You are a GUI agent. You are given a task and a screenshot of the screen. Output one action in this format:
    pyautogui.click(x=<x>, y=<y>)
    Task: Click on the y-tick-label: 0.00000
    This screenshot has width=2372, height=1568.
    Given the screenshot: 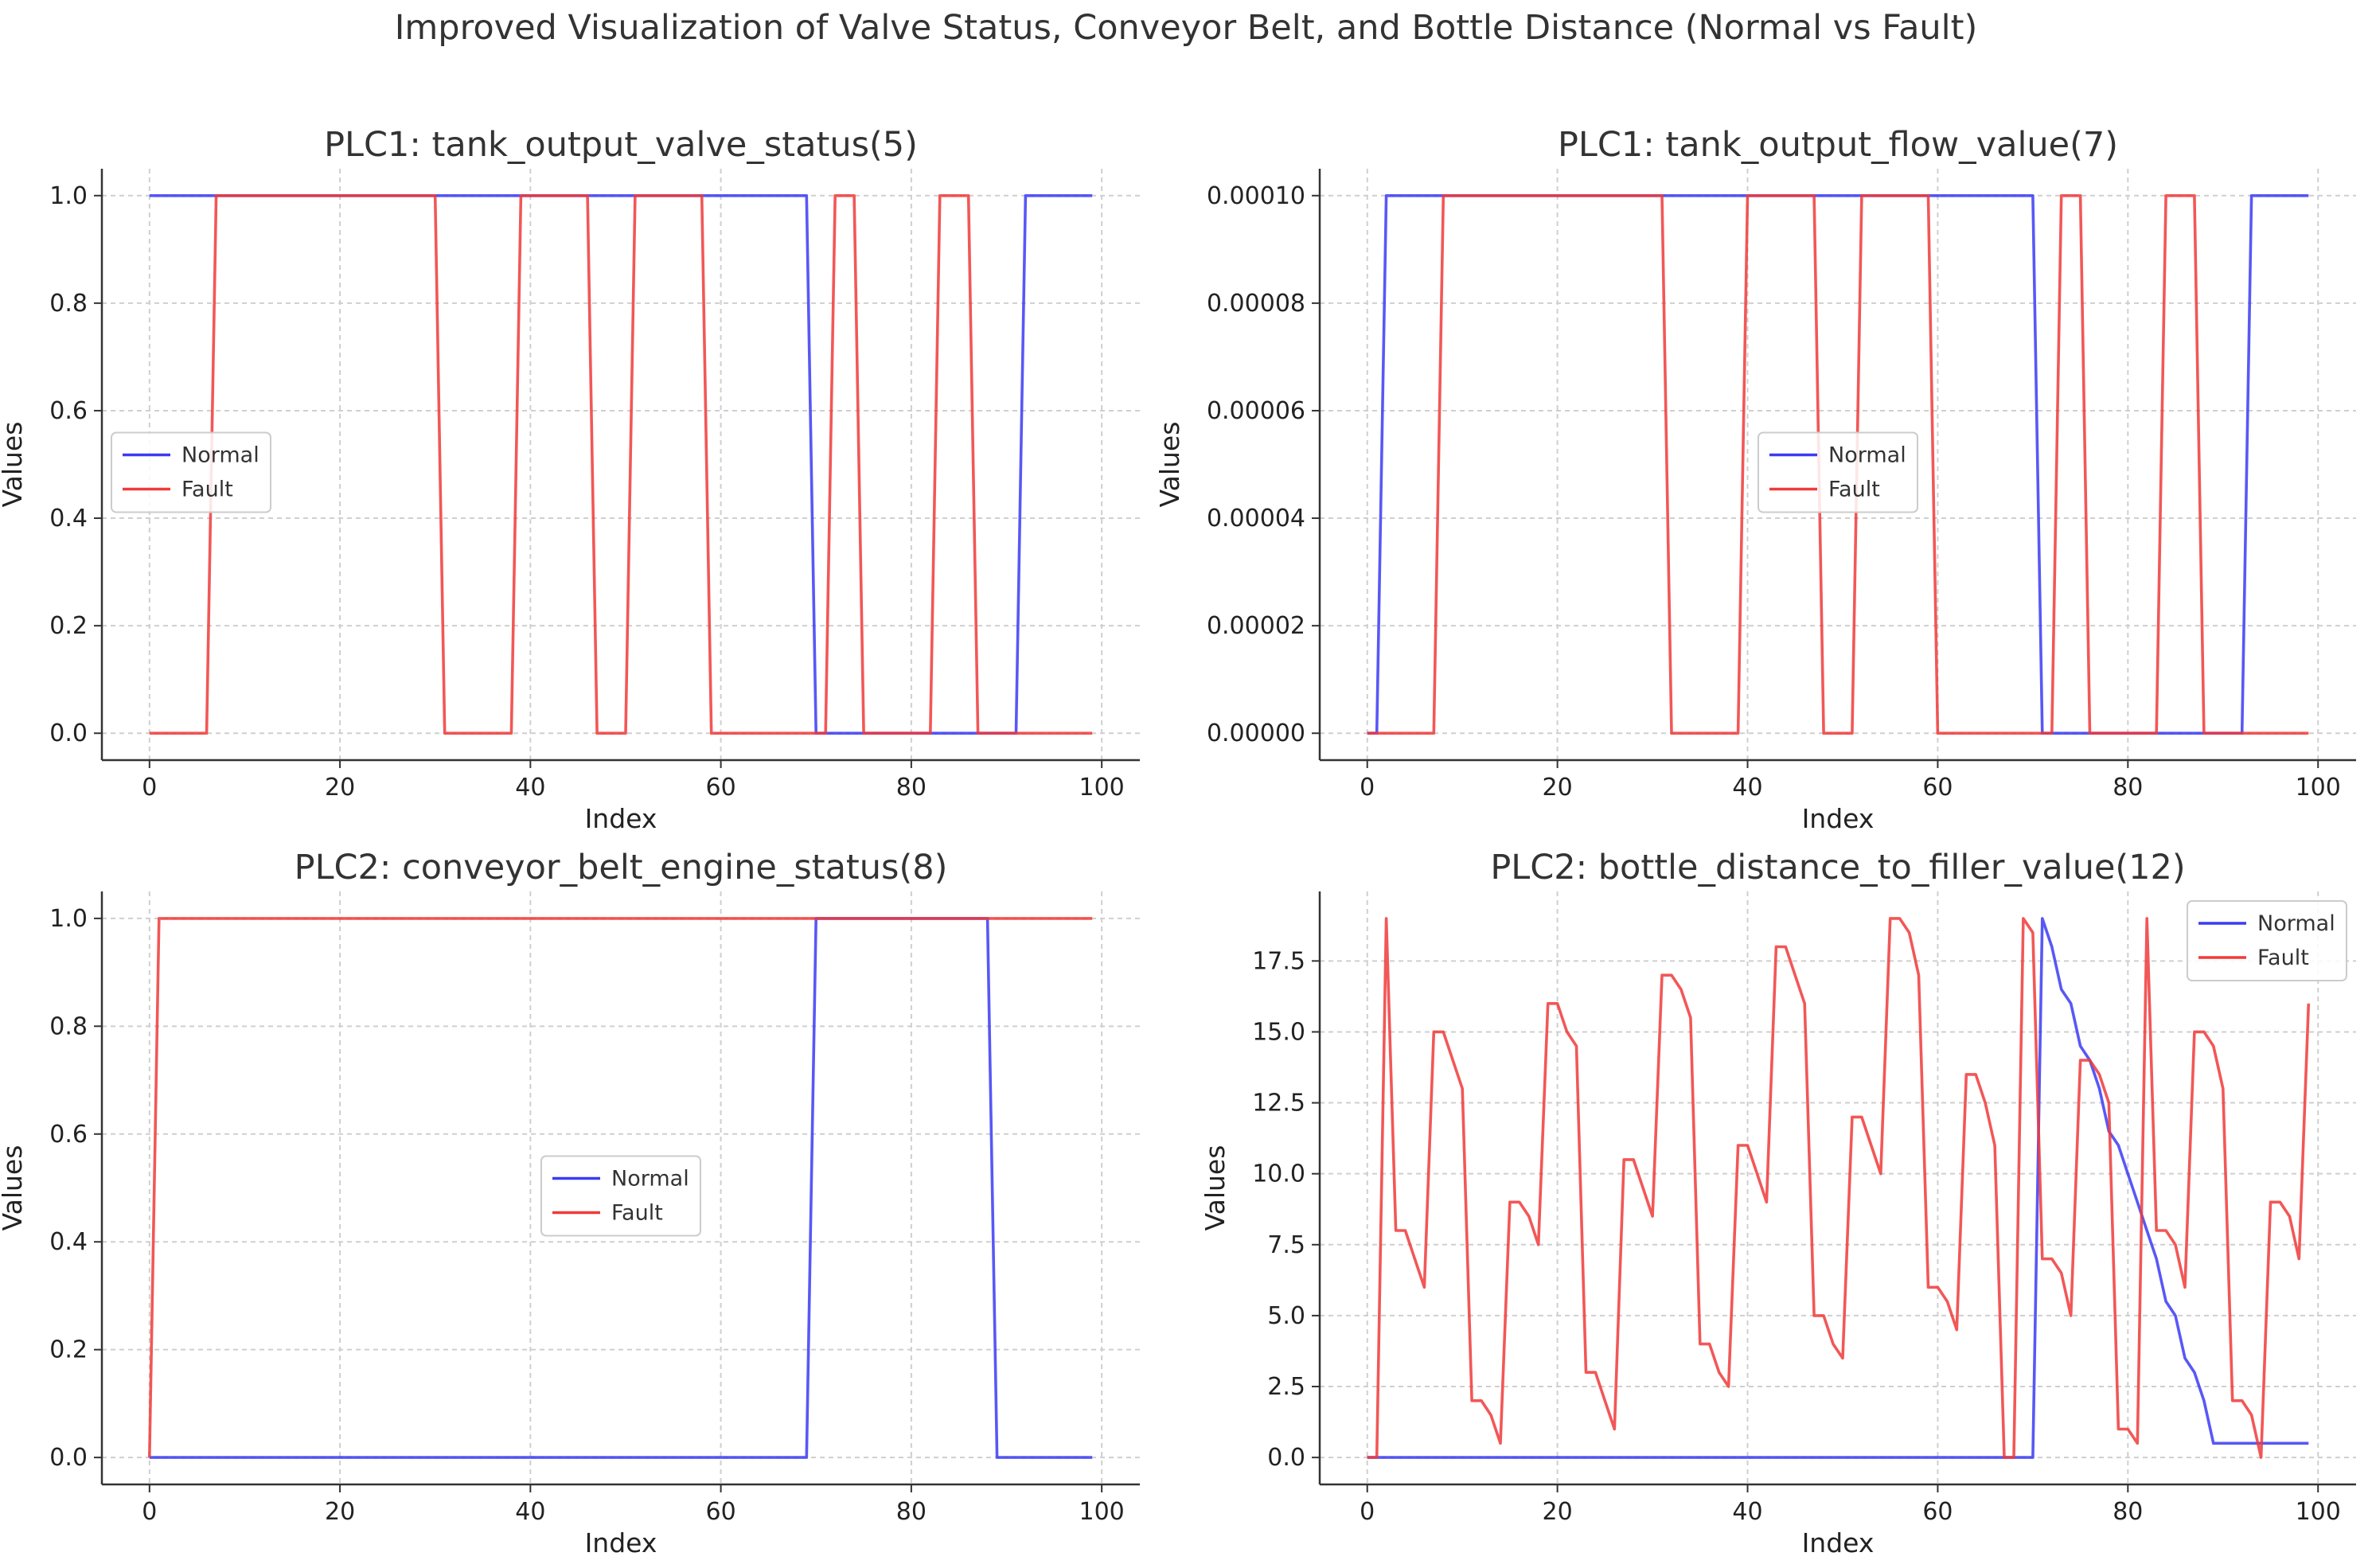 What is the action you would take?
    pyautogui.click(x=1256, y=734)
    